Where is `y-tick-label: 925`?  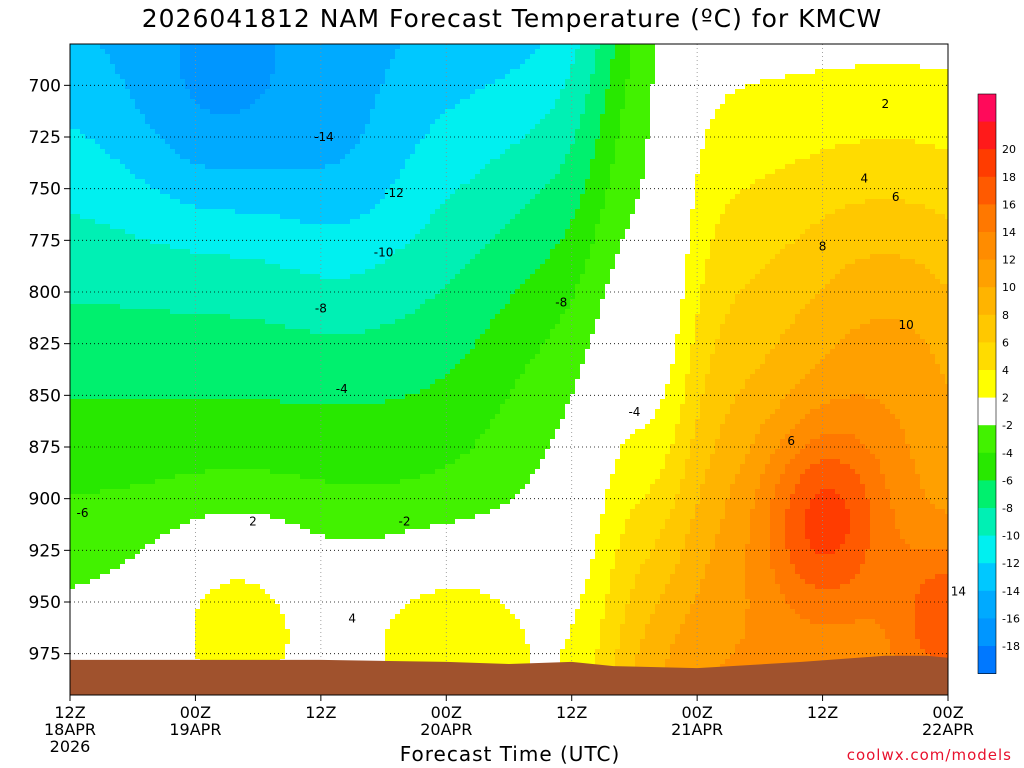
y-tick-label: 925 is located at coordinates (45, 551).